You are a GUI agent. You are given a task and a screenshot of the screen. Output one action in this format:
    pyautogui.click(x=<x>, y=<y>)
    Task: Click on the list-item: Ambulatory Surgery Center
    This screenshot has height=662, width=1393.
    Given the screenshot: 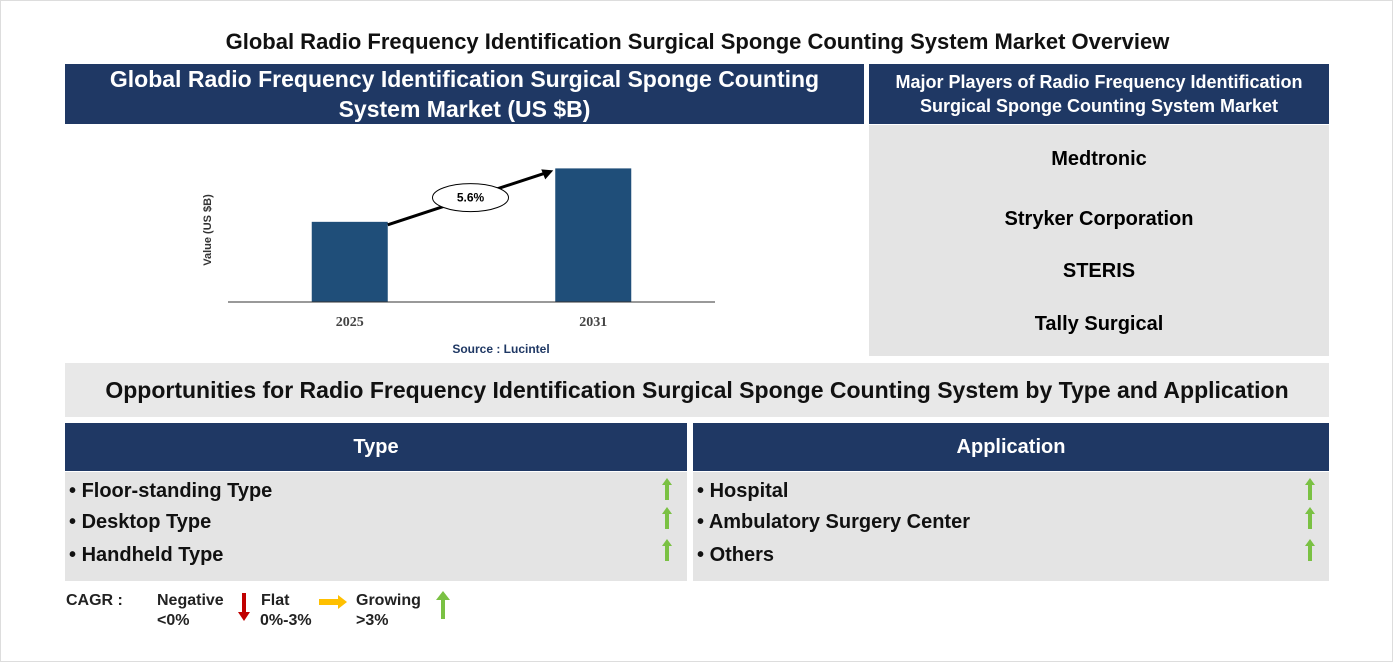 What is the action you would take?
    pyautogui.click(x=833, y=522)
    